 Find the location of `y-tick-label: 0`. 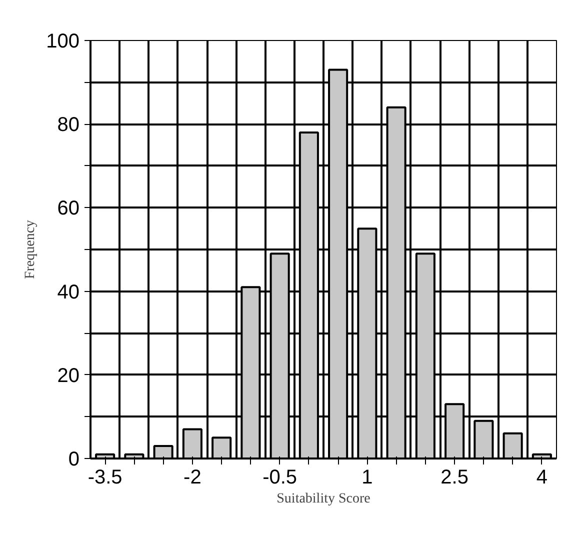

y-tick-label: 0 is located at coordinates (74, 459).